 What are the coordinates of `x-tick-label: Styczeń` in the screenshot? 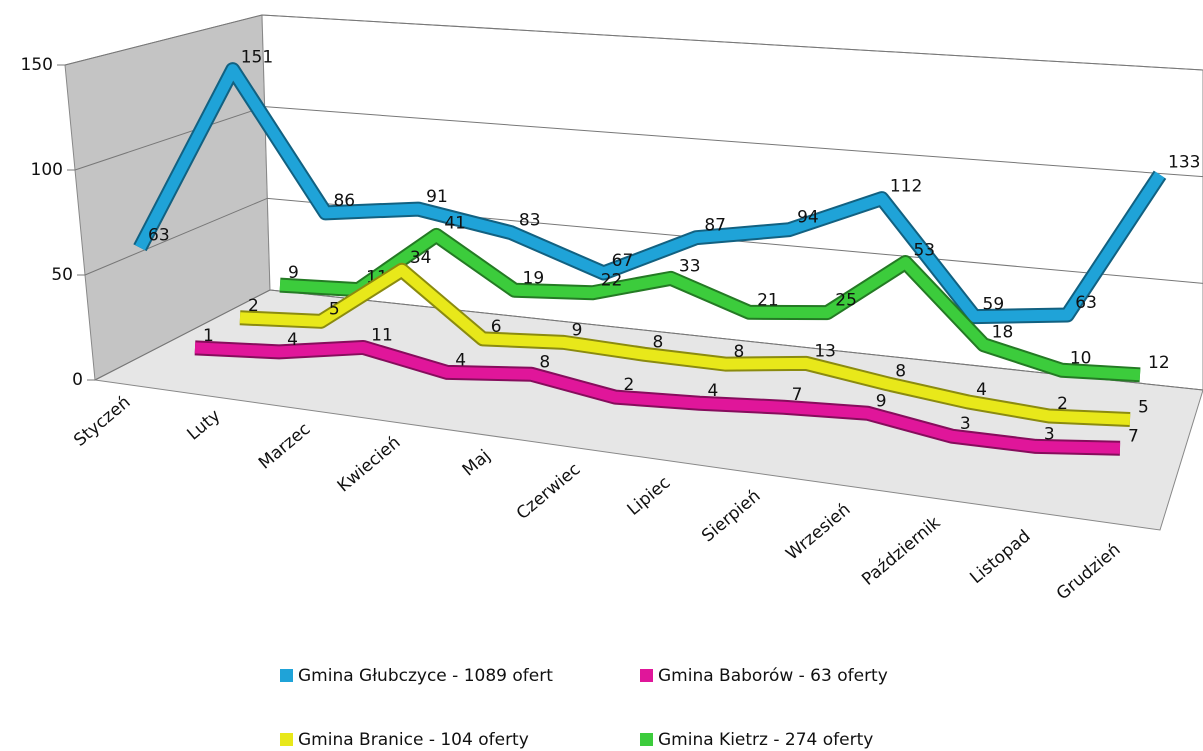 It's located at (102, 421).